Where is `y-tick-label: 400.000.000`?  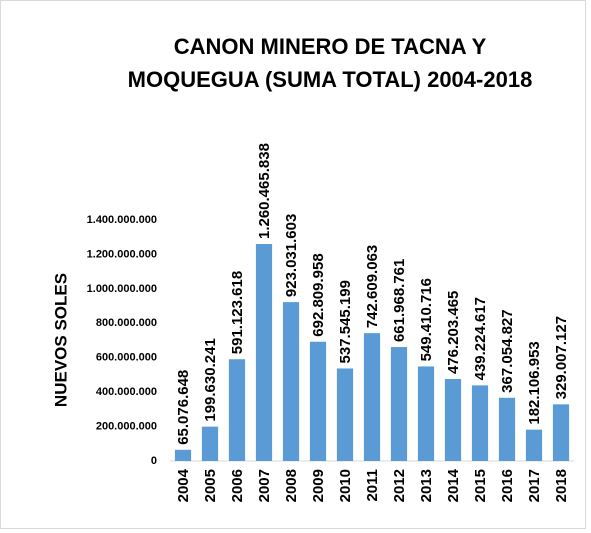 y-tick-label: 400.000.000 is located at coordinates (126, 392).